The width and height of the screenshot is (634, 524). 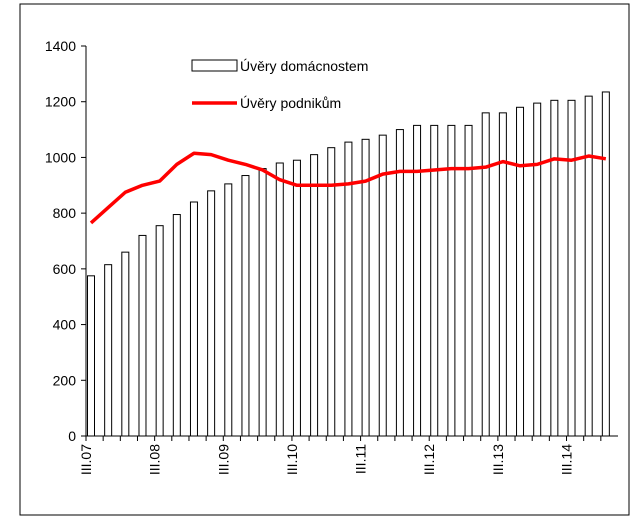 What do you see at coordinates (65, 269) in the screenshot?
I see `y-tick-label: 600` at bounding box center [65, 269].